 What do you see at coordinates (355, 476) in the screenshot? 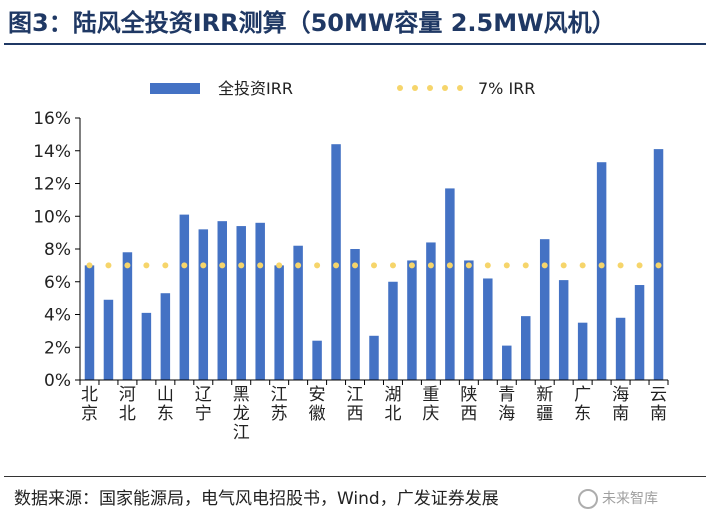
I see `source-divider` at bounding box center [355, 476].